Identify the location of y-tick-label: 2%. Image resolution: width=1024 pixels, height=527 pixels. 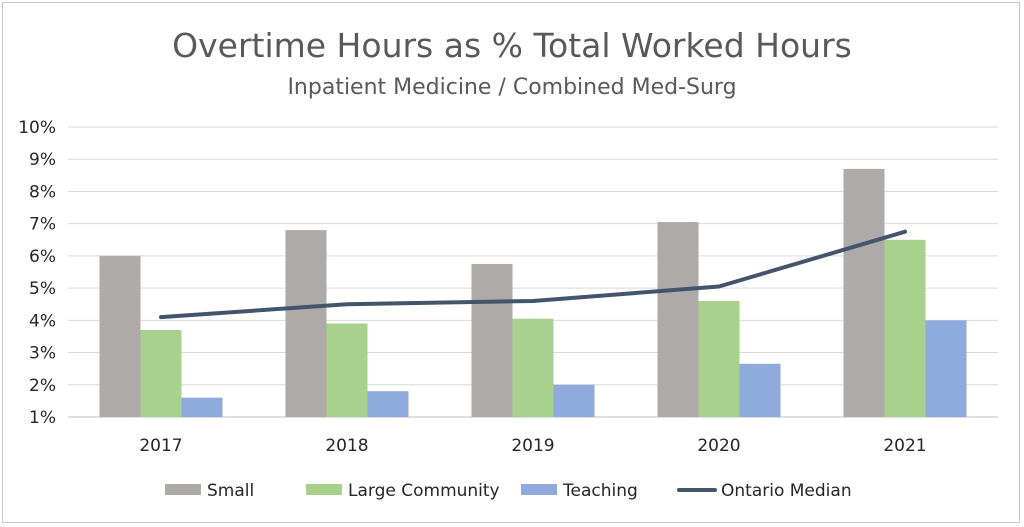
(42, 386).